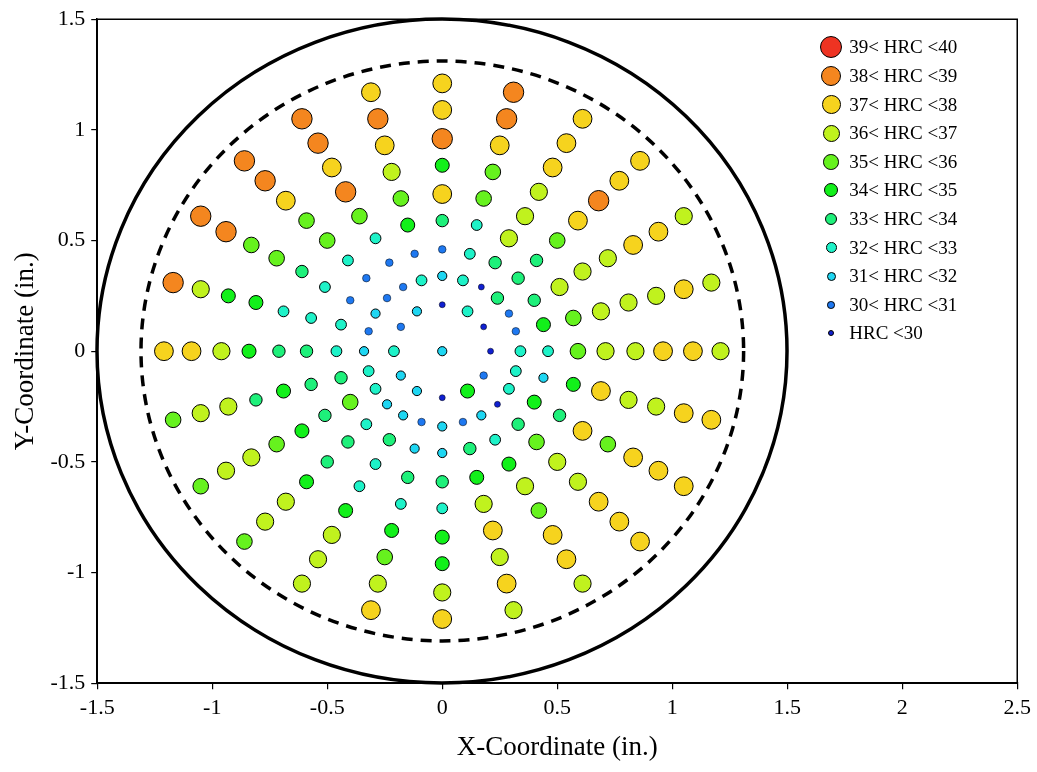  I want to click on y-axis-title: Y-Coordinate (in.), so click(24, 351).